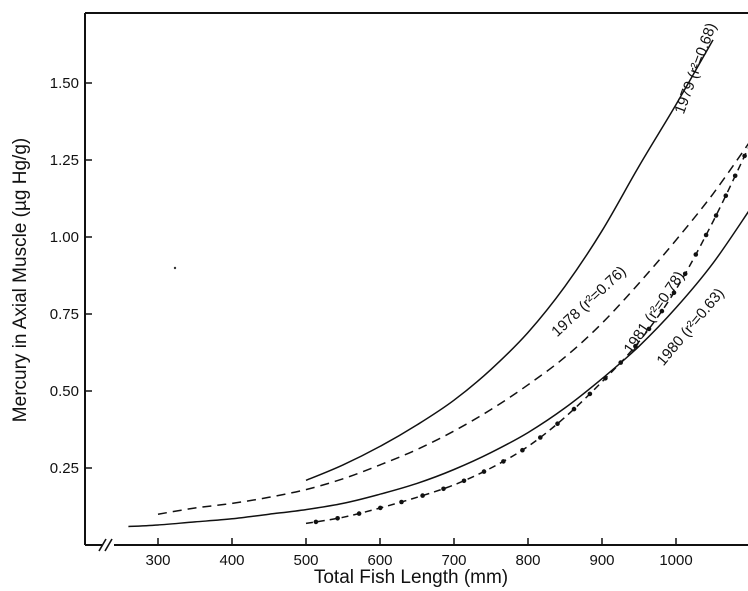  What do you see at coordinates (64, 237) in the screenshot?
I see `y-tick-label: 1.00` at bounding box center [64, 237].